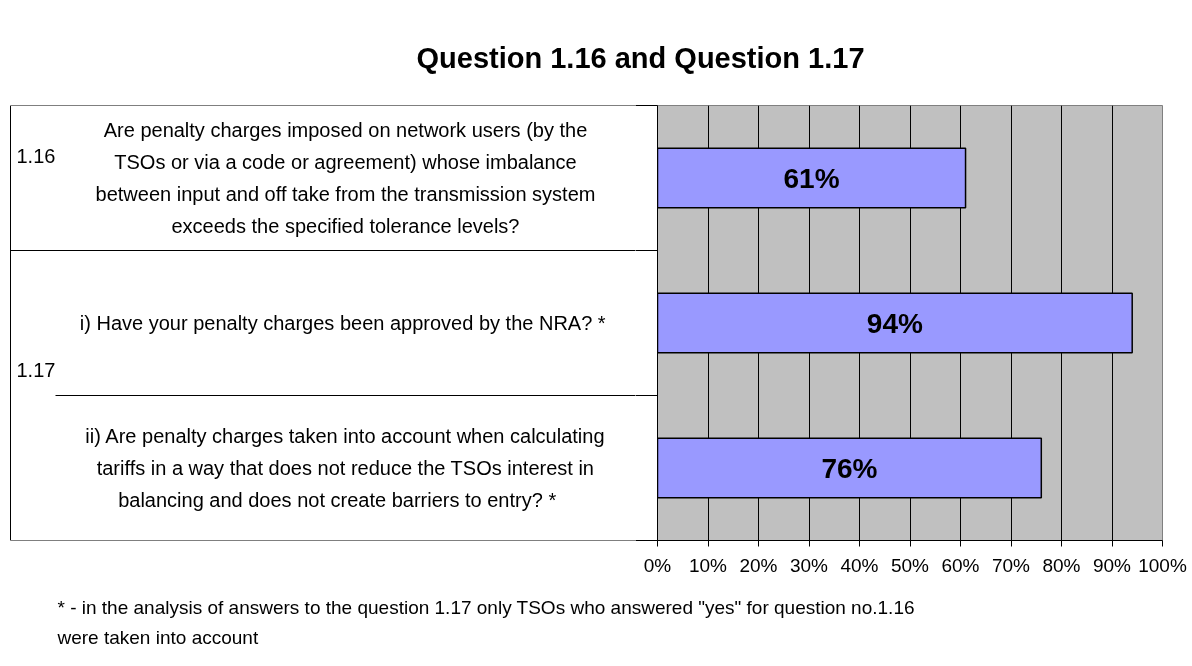 Image resolution: width=1192 pixels, height=666 pixels. I want to click on x-tick-label: 60%, so click(960, 565).